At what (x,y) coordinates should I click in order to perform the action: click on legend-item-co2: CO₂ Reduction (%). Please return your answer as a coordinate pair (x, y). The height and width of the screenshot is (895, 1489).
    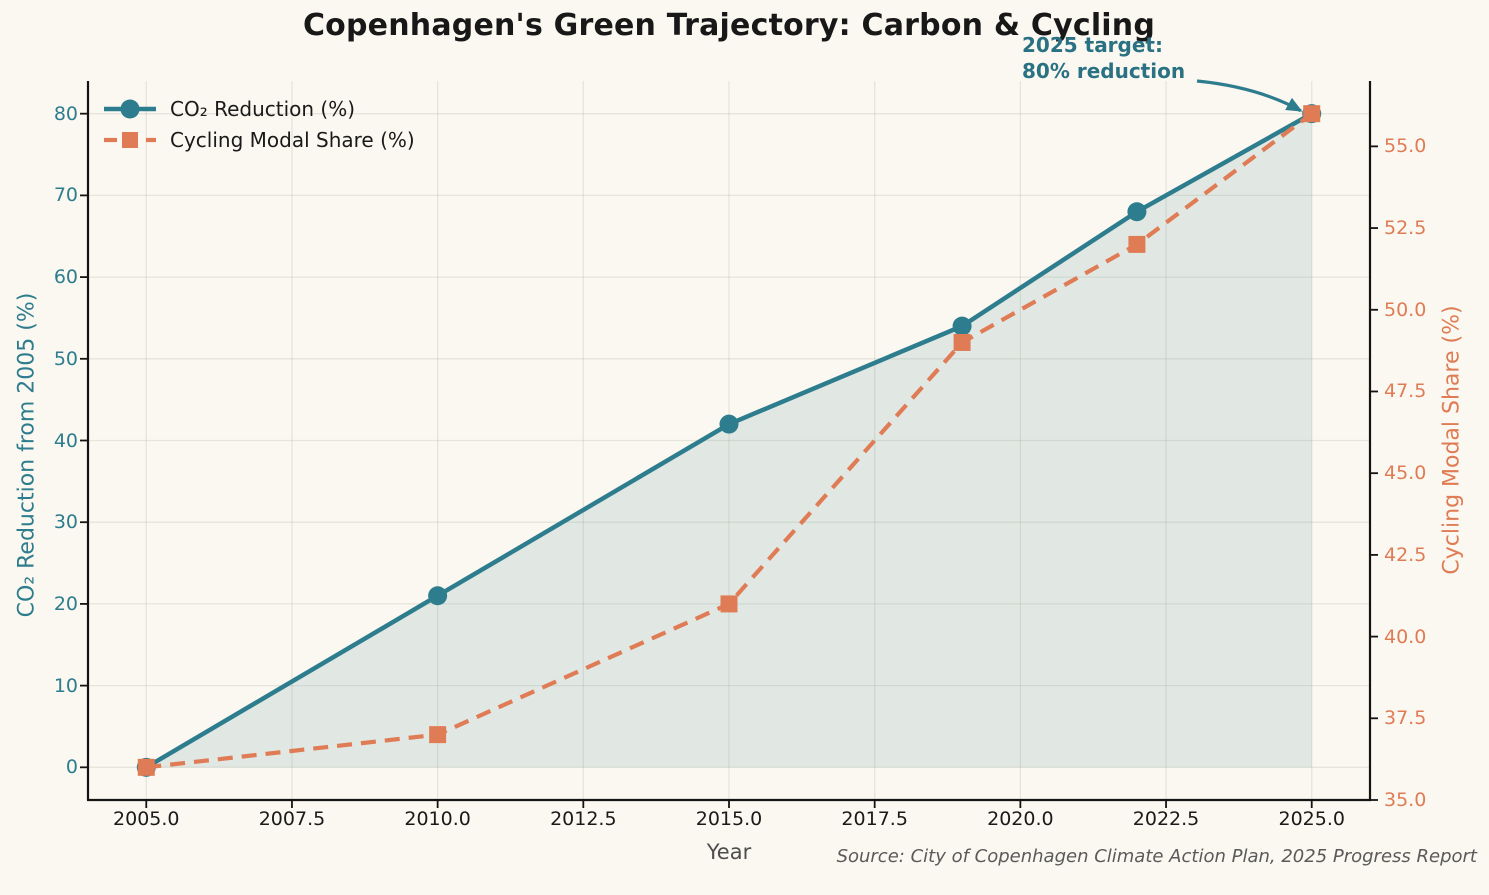
    Looking at the image, I should click on (259, 108).